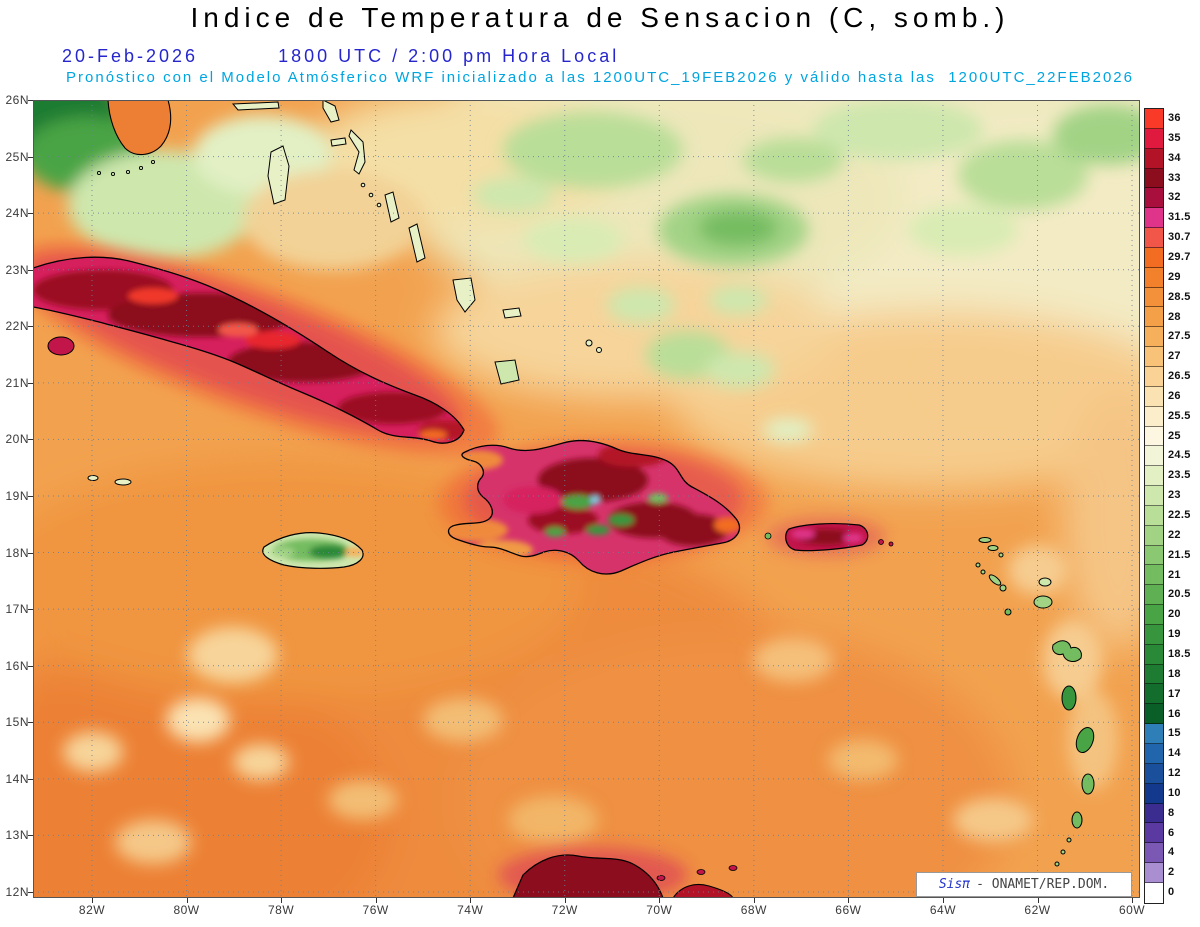 This screenshot has width=1200, height=927. What do you see at coordinates (17, 552) in the screenshot?
I see `lat-tick-label: 18N` at bounding box center [17, 552].